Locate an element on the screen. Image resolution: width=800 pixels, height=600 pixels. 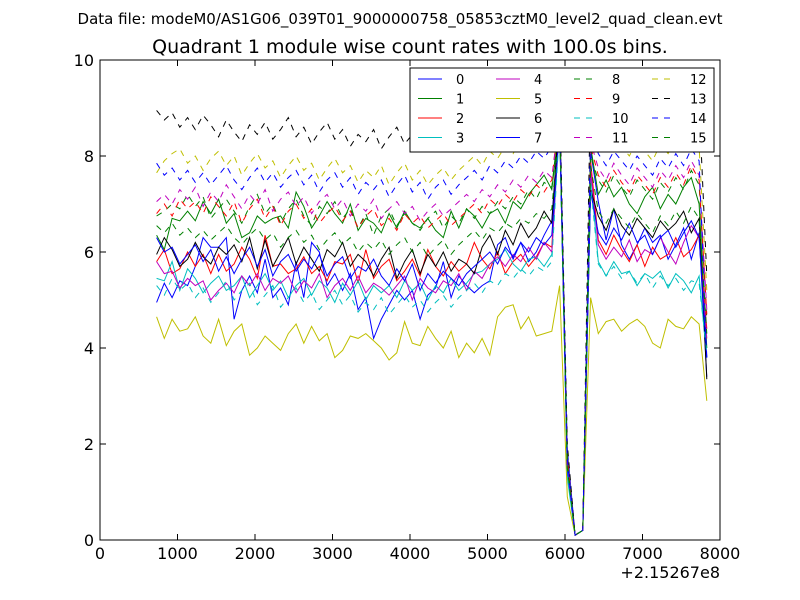
legend-label-5: 5 is located at coordinates (538, 100).